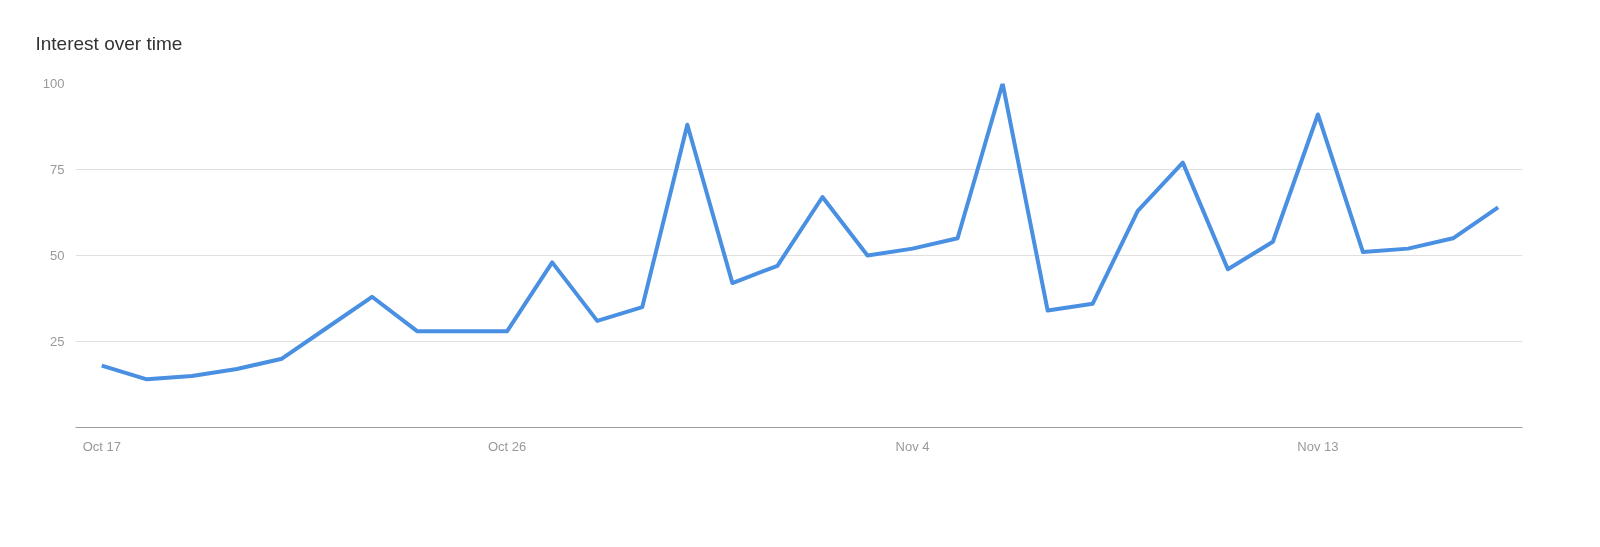 The image size is (1600, 547). I want to click on y-tick-label: 25, so click(57, 341).